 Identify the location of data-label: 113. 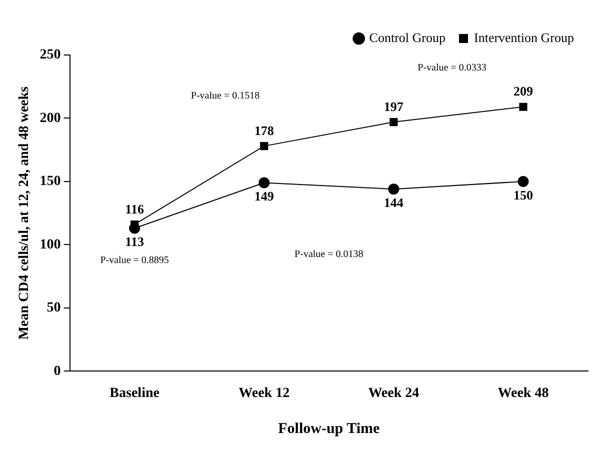
(134, 242).